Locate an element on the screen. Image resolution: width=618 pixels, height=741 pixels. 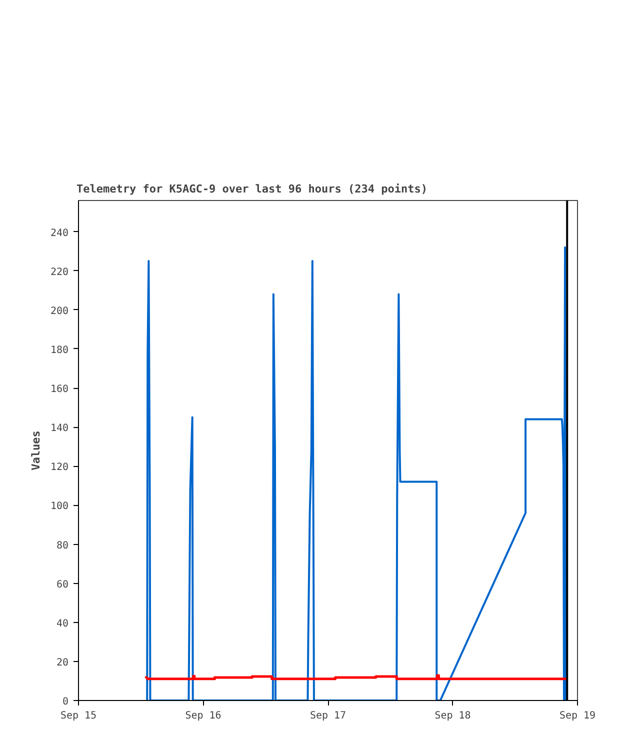
y-tick-label: 180 is located at coordinates (59, 350).